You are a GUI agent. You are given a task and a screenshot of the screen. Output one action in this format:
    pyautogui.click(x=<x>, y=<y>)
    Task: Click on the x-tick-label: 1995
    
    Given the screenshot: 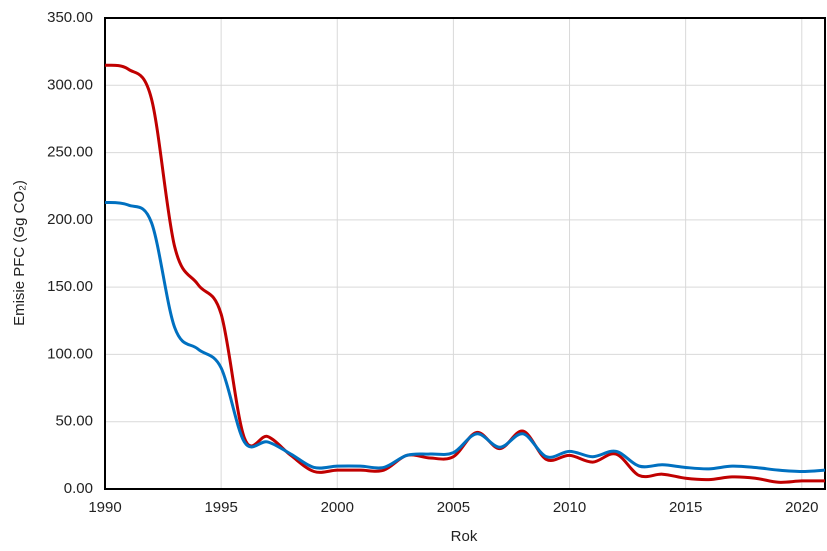 What is the action you would take?
    pyautogui.click(x=220, y=507)
    